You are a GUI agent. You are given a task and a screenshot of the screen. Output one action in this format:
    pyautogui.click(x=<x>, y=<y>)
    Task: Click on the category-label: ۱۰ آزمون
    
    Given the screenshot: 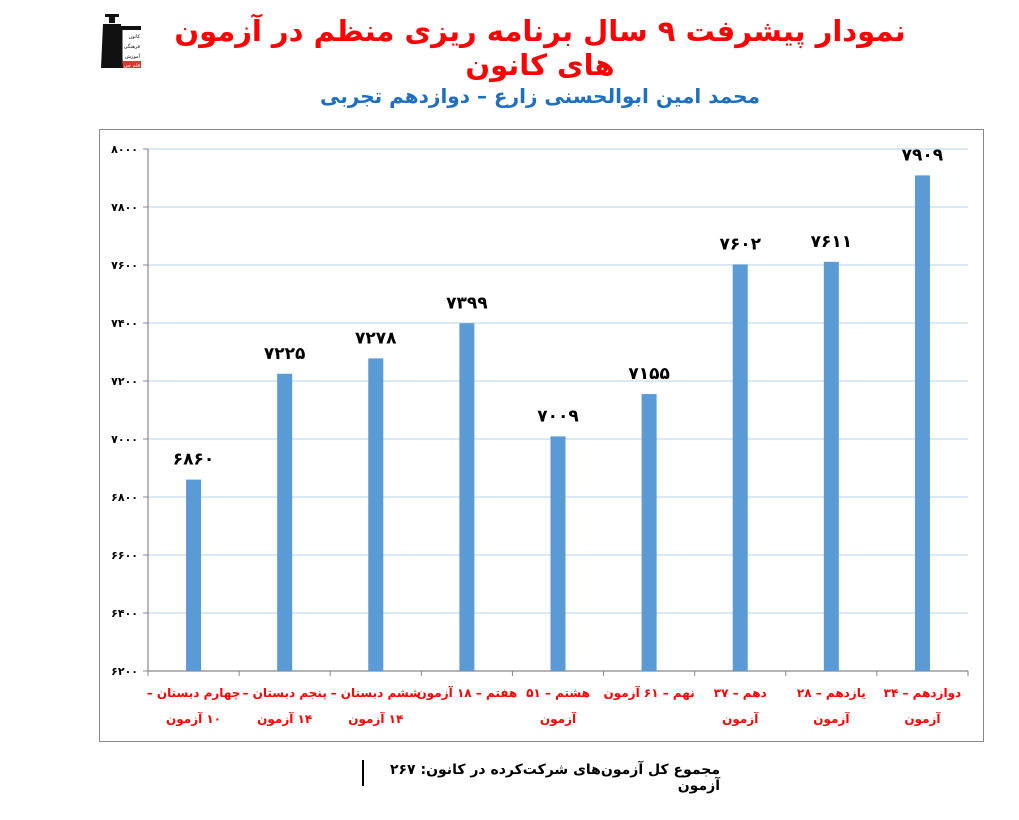 What is the action you would take?
    pyautogui.click(x=193, y=719)
    